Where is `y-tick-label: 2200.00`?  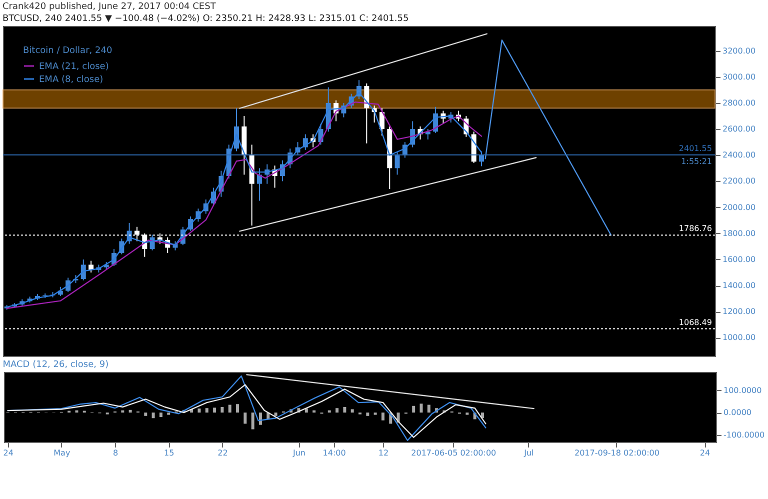 y-tick-label: 2200.00 is located at coordinates (739, 181).